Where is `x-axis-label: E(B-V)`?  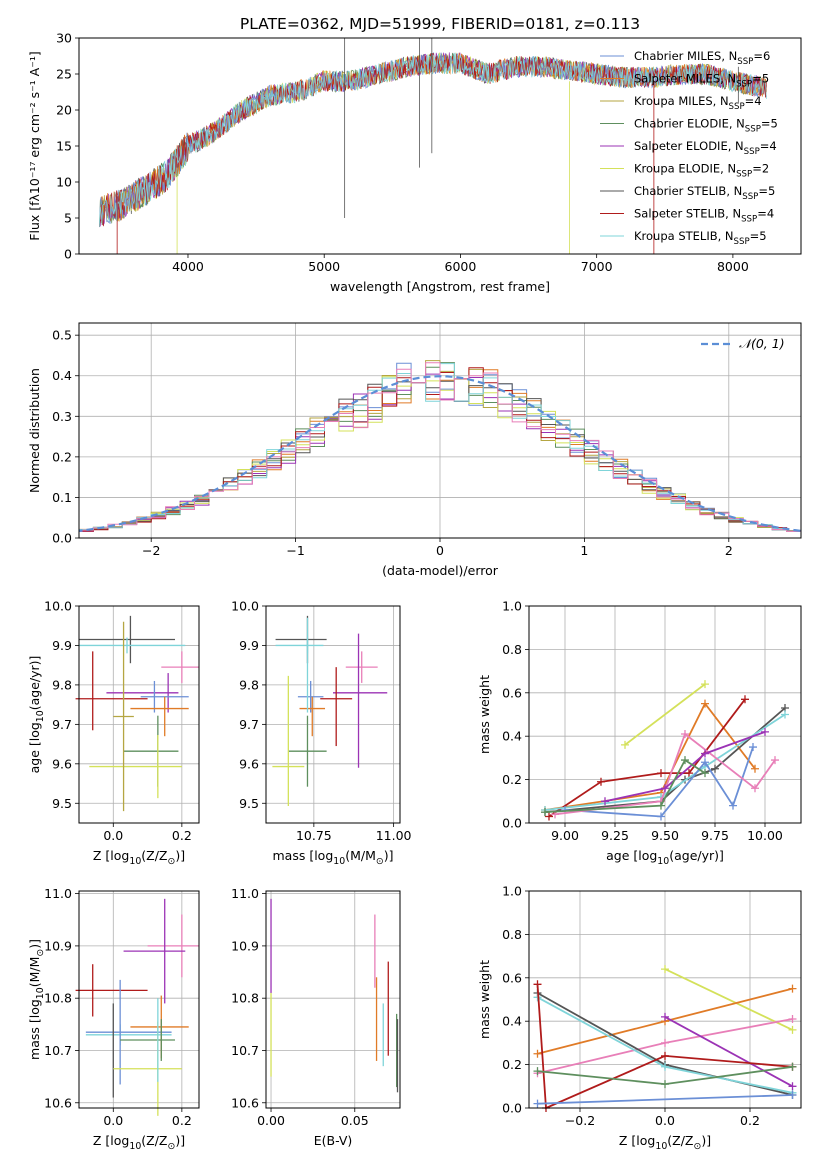
x-axis-label: E(B-V) is located at coordinates (333, 1140).